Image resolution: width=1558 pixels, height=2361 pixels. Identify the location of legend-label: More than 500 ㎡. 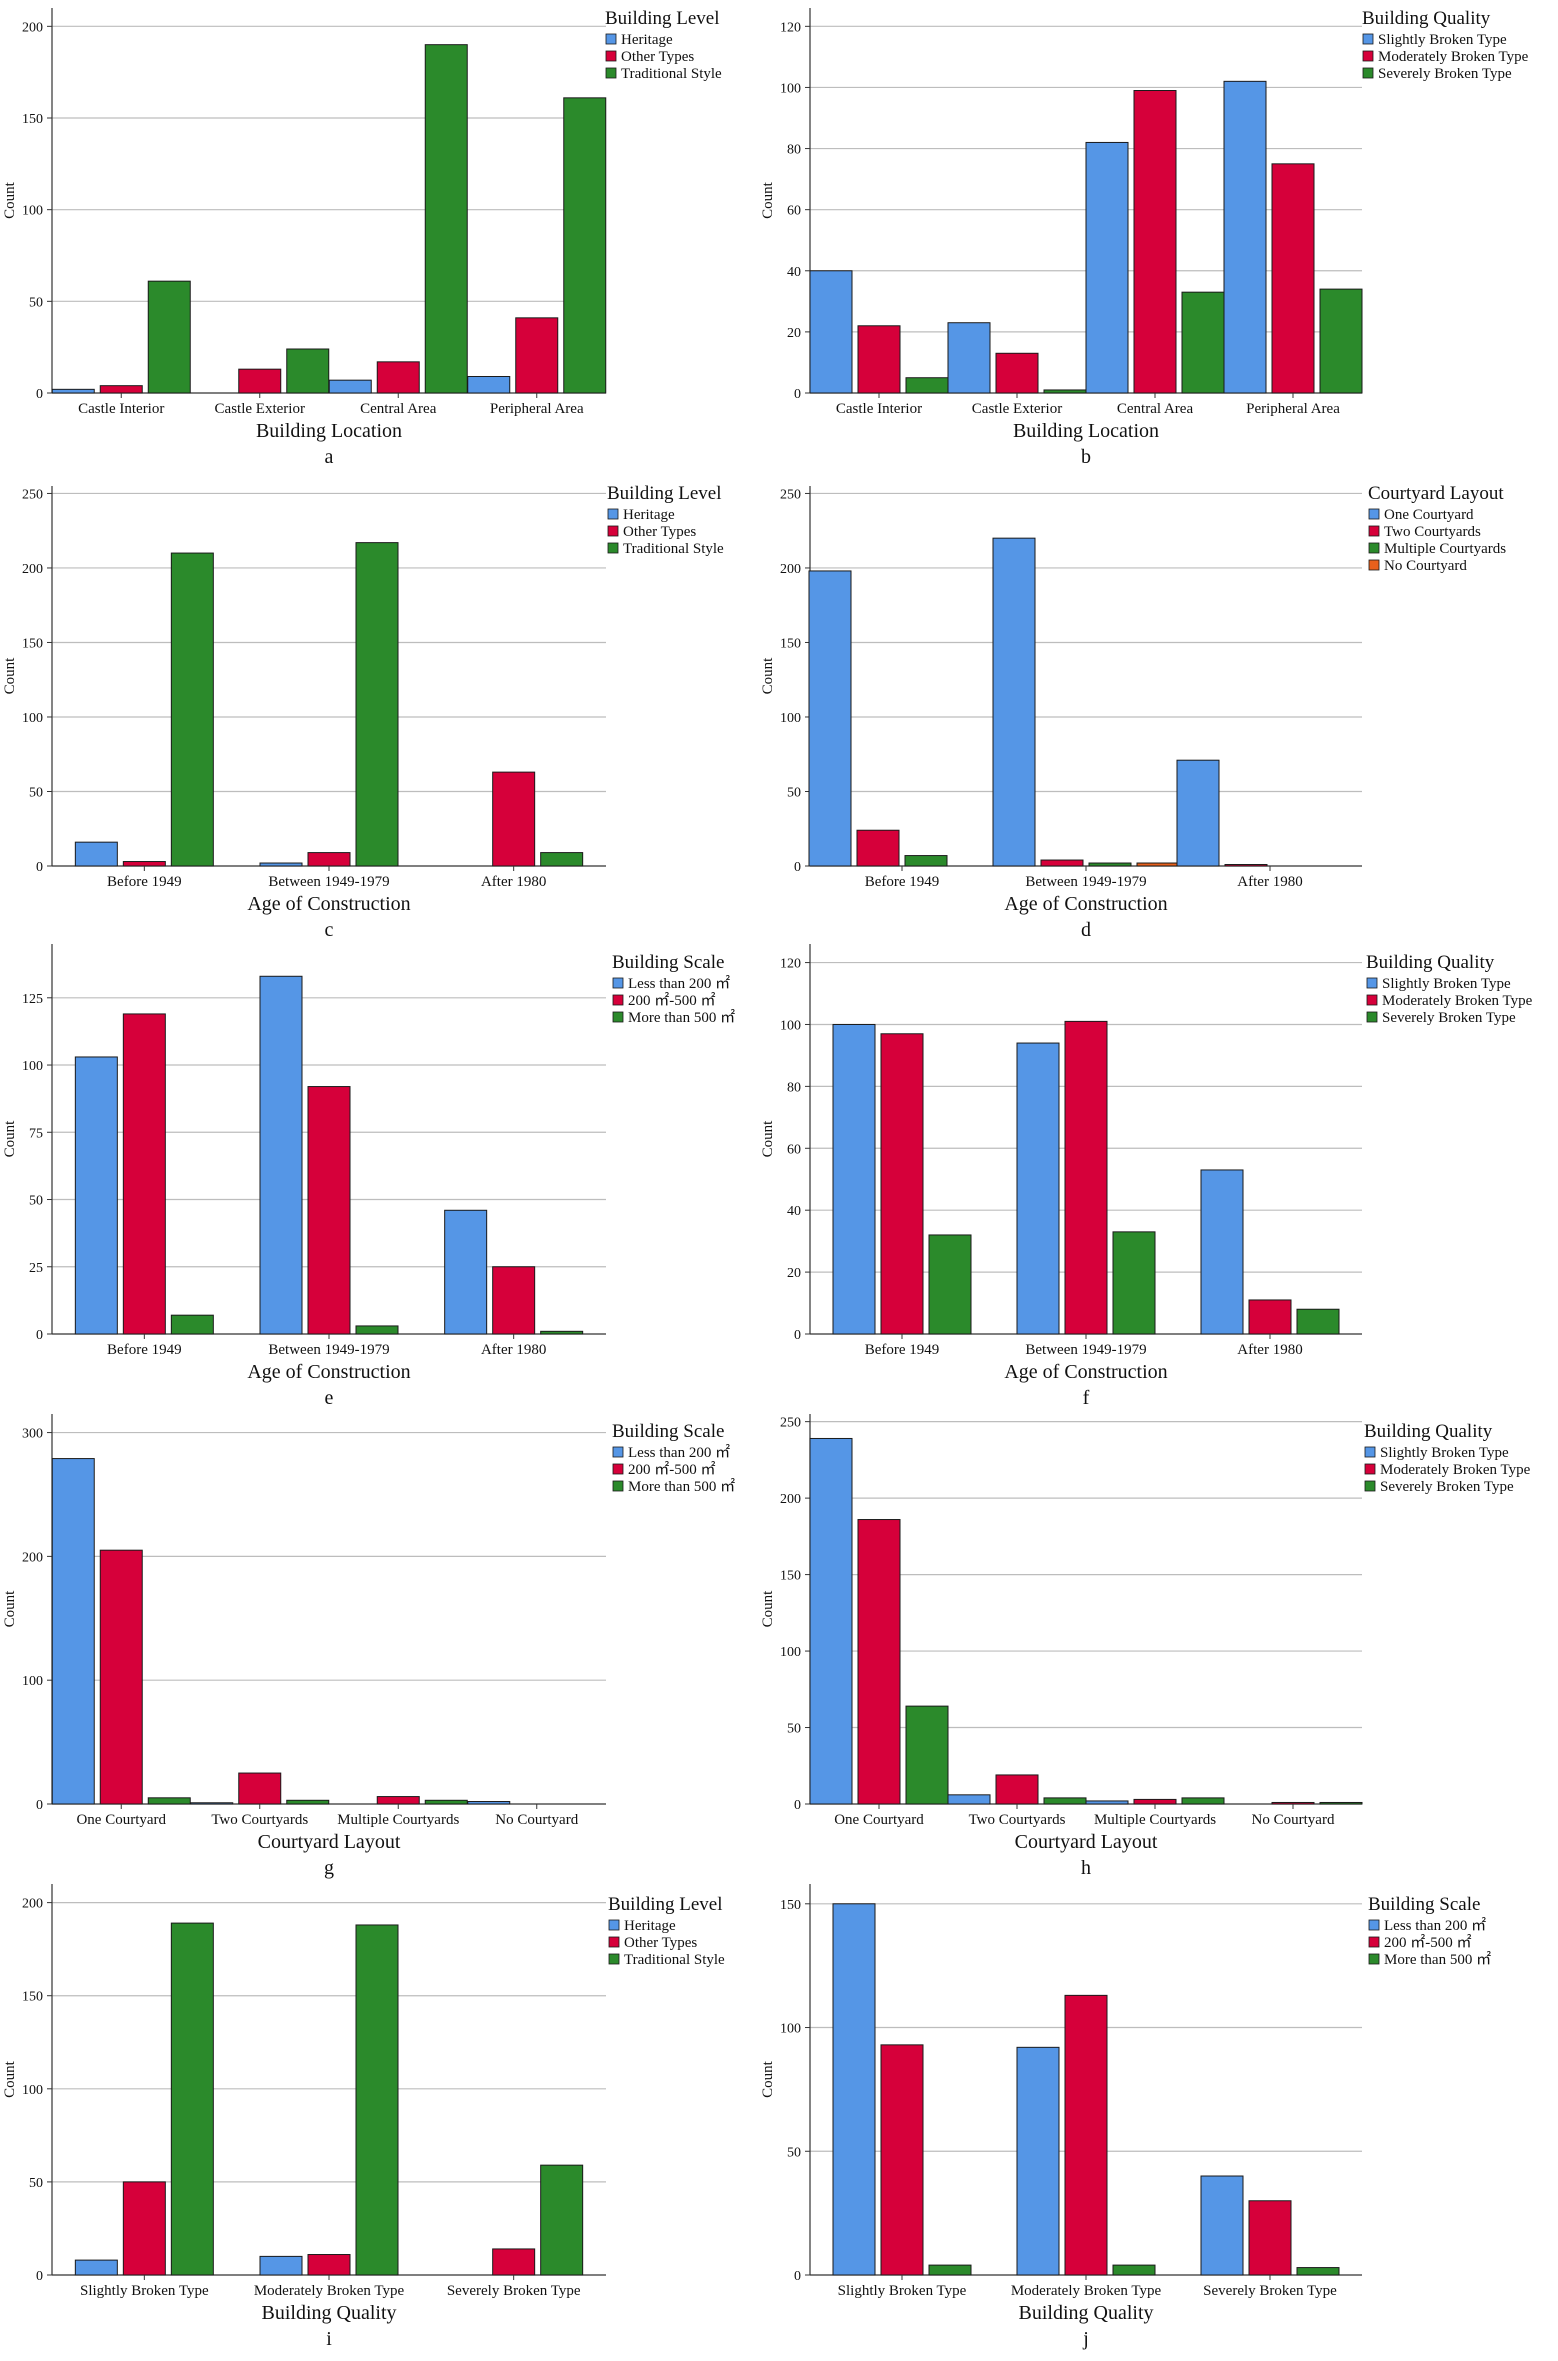
(681, 1486).